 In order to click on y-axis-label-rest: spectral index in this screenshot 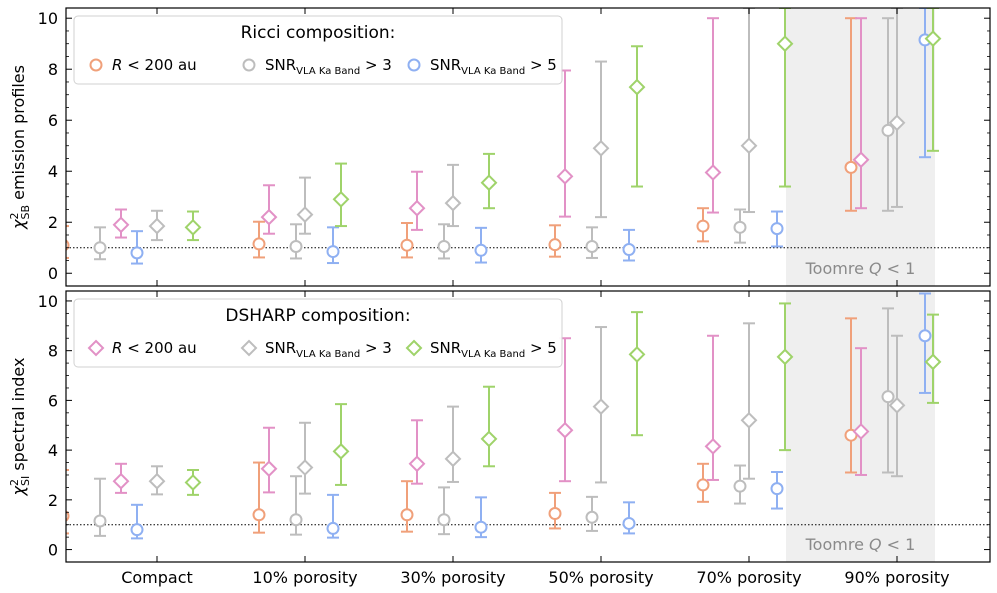, I will do `click(18, 417)`.